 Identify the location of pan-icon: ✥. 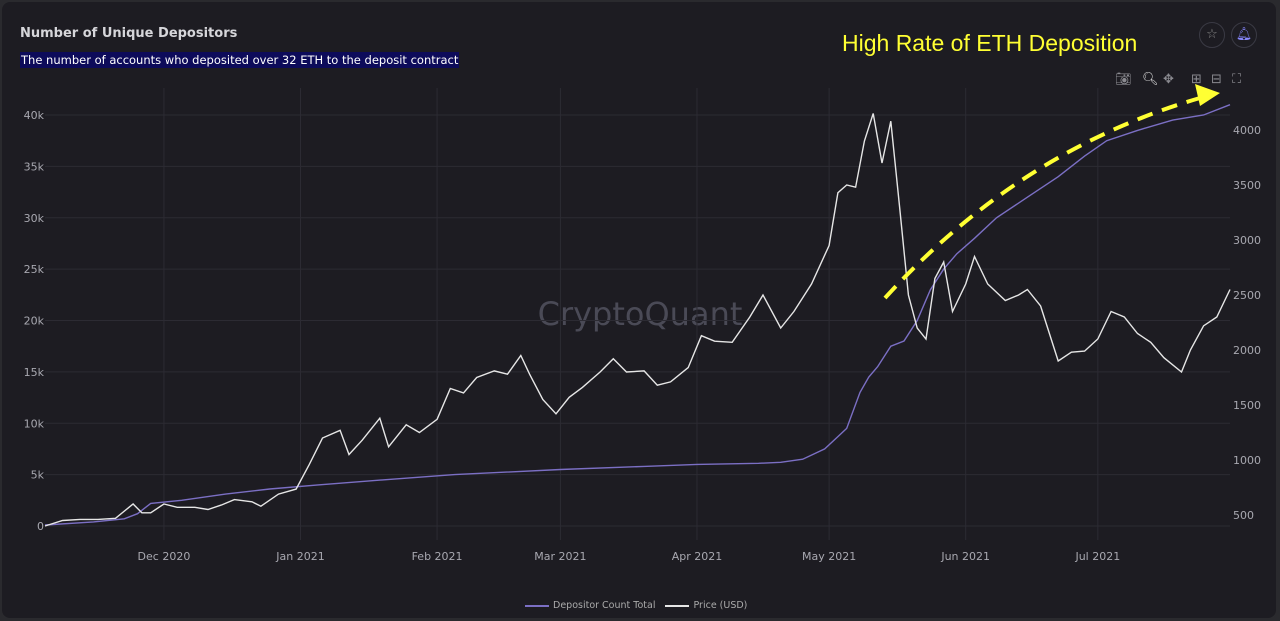
(1168, 79).